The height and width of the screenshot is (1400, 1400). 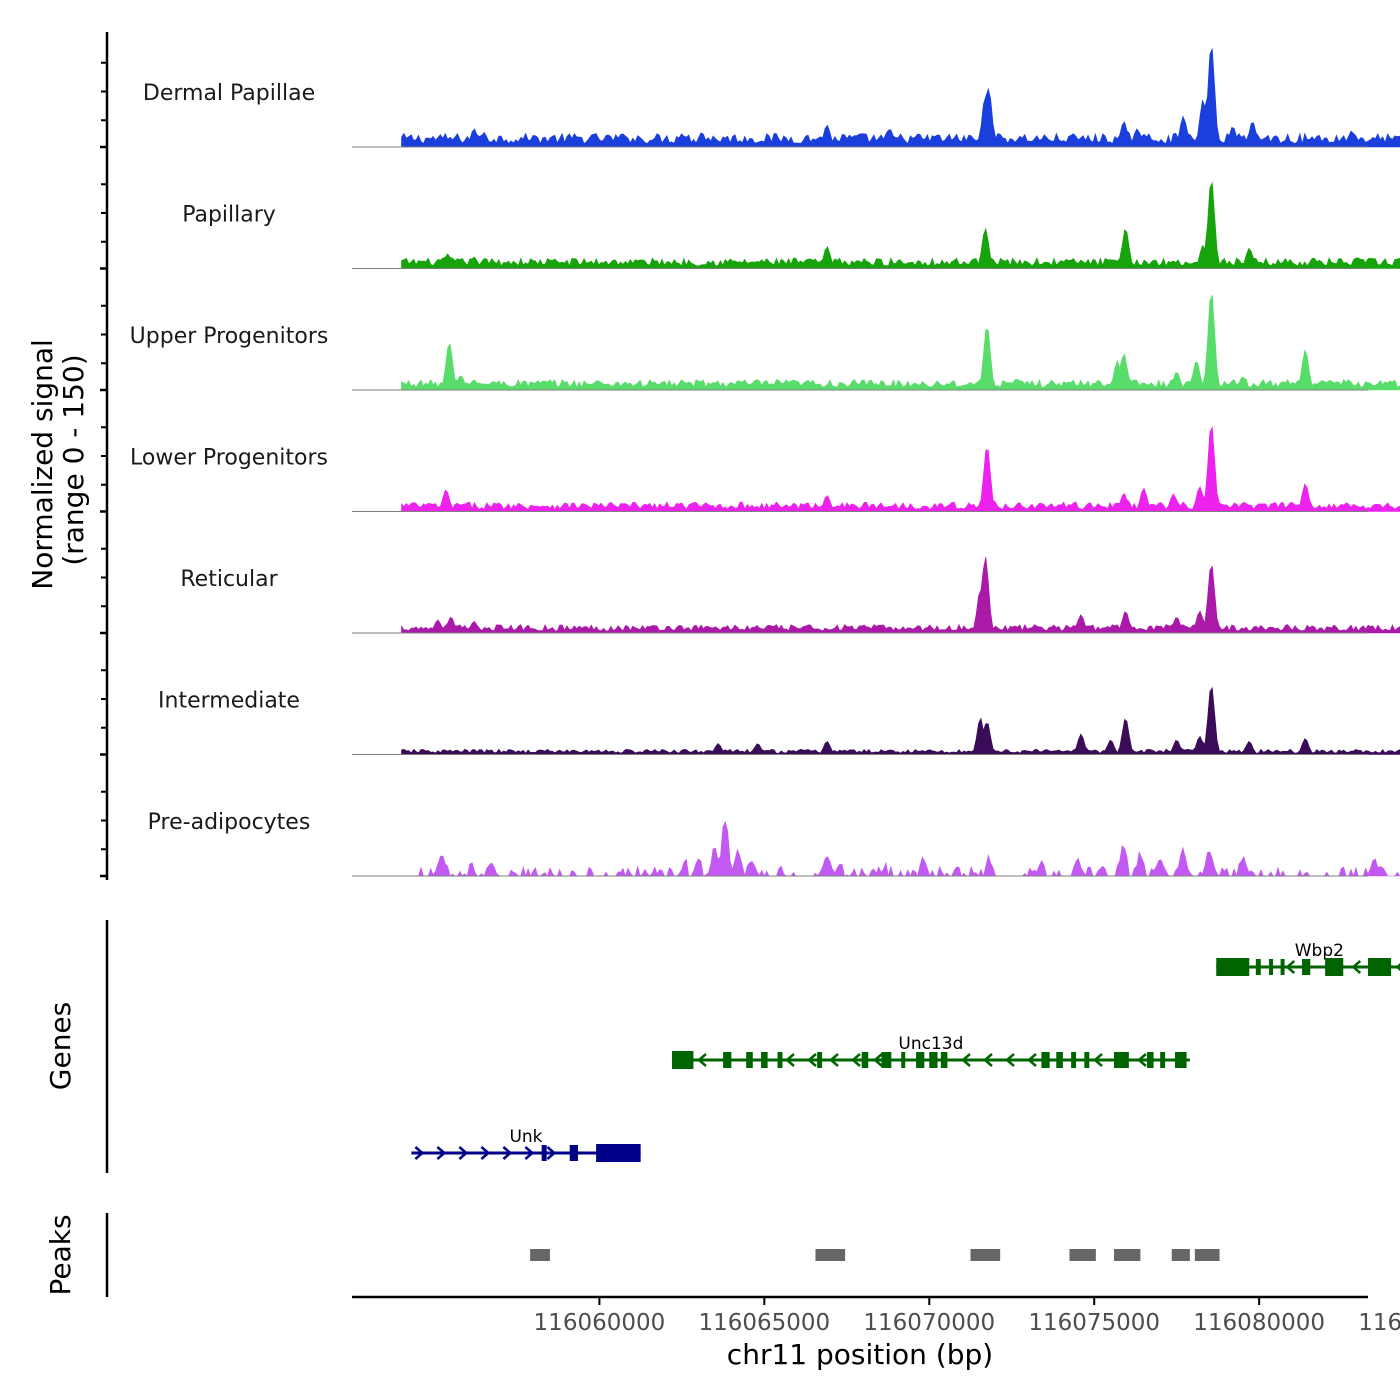 What do you see at coordinates (229, 701) in the screenshot?
I see `track-label: Intermediate` at bounding box center [229, 701].